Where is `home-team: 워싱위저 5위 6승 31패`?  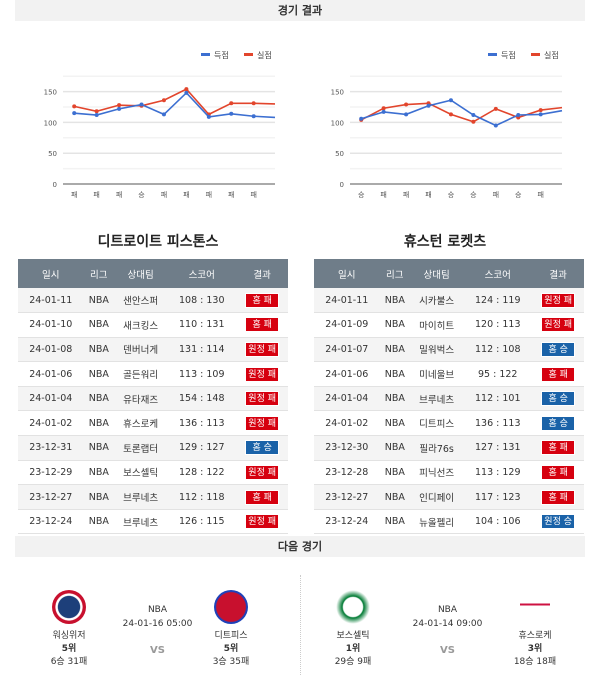 home-team: 워싱위저 5위 6승 31패 is located at coordinates (69, 628).